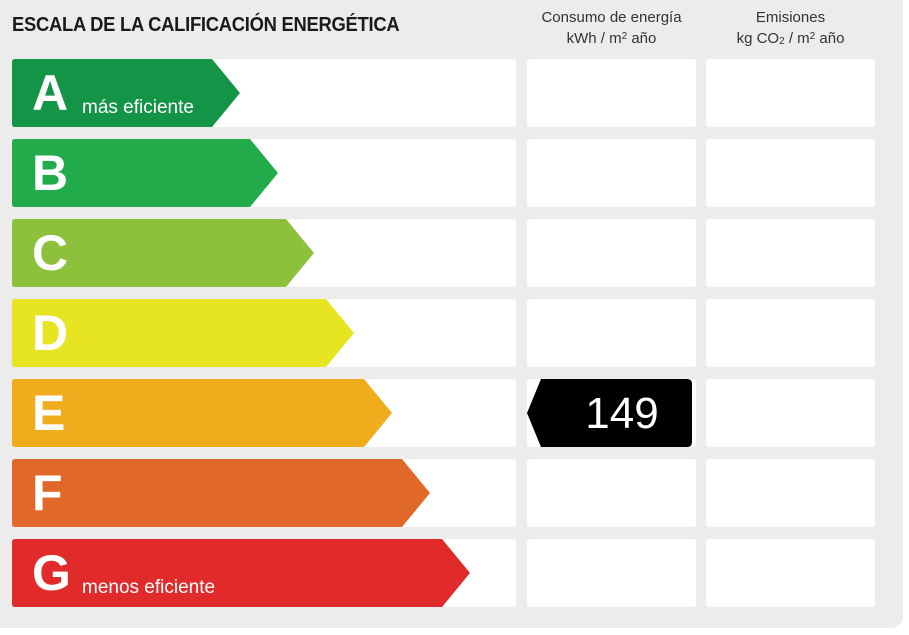 The width and height of the screenshot is (909, 635). I want to click on marker-arrow, so click(609, 413).